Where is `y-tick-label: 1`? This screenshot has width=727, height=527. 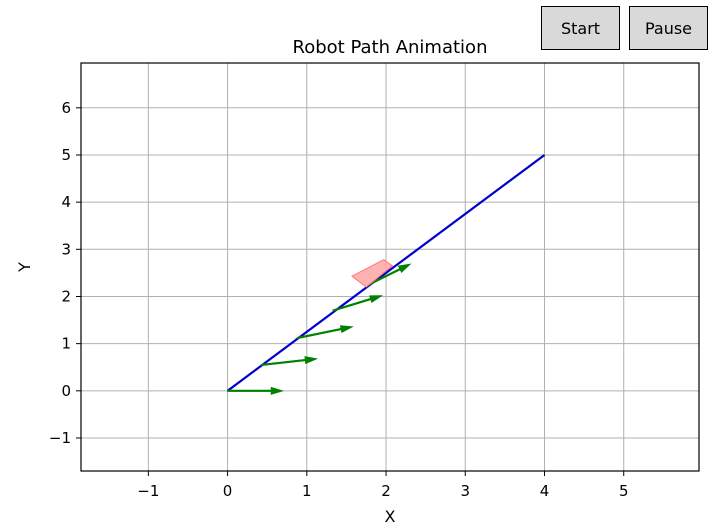 y-tick-label: 1 is located at coordinates (66, 344).